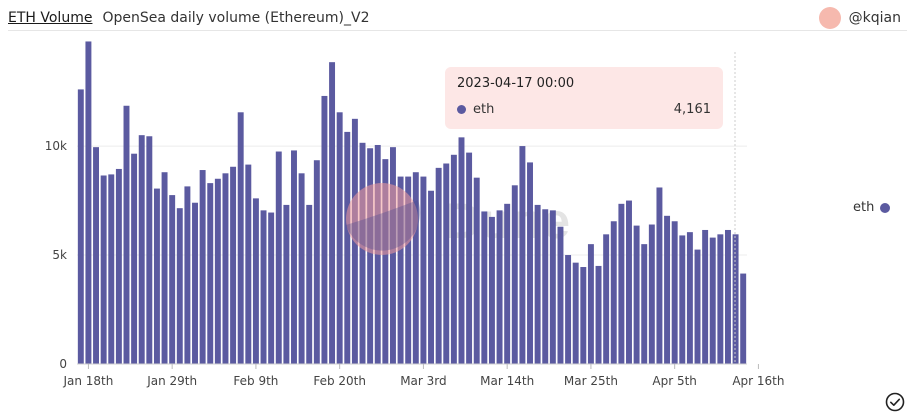 The image size is (915, 418). Describe the element at coordinates (50, 18) in the screenshot. I see `chart-title-link: ETH Volume` at that location.